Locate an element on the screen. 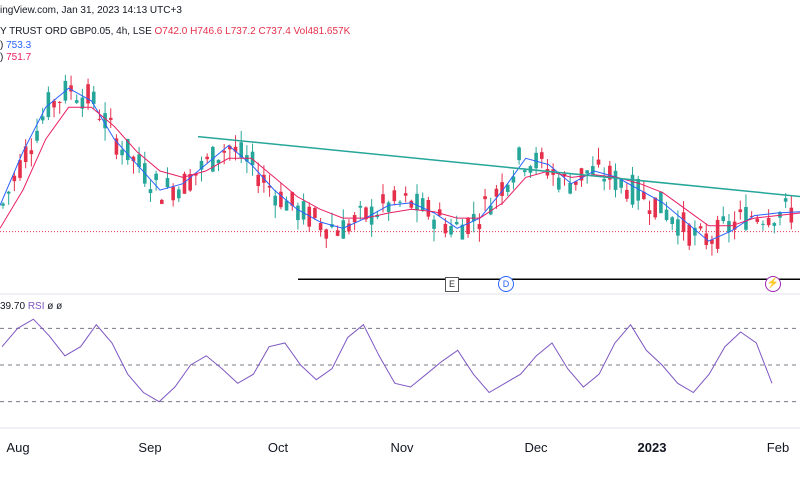 This screenshot has height=489, width=800. ma1-value: 753.3 is located at coordinates (19, 45).